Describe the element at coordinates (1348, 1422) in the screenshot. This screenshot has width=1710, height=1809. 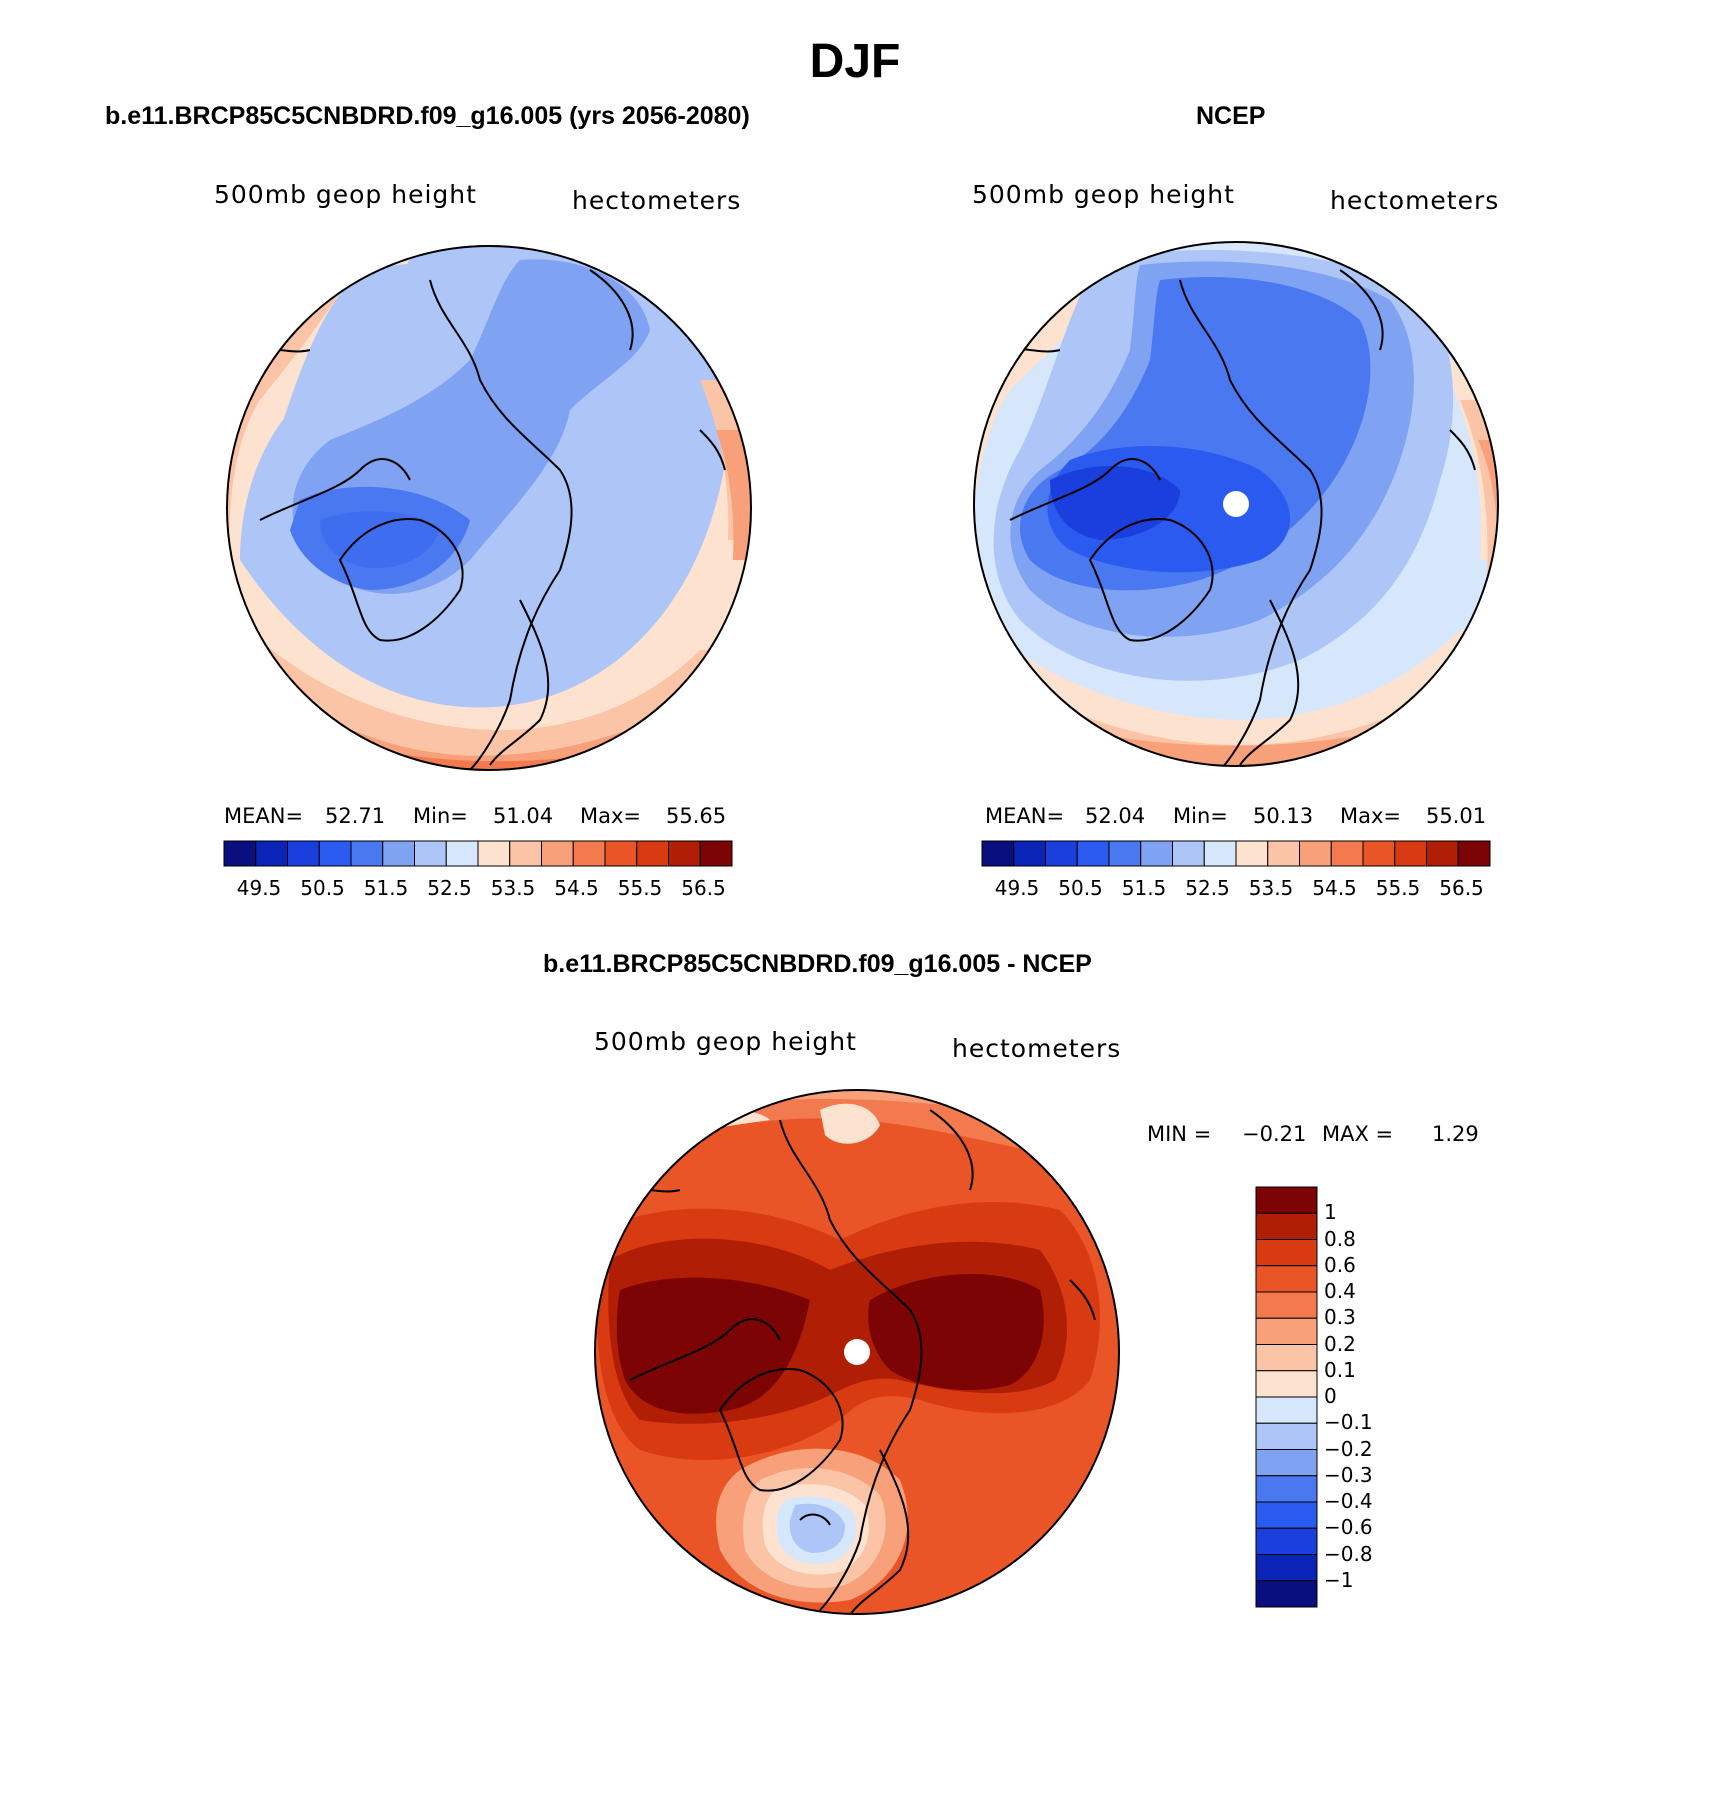
I see `diff-colorbar-label: −0.1` at that location.